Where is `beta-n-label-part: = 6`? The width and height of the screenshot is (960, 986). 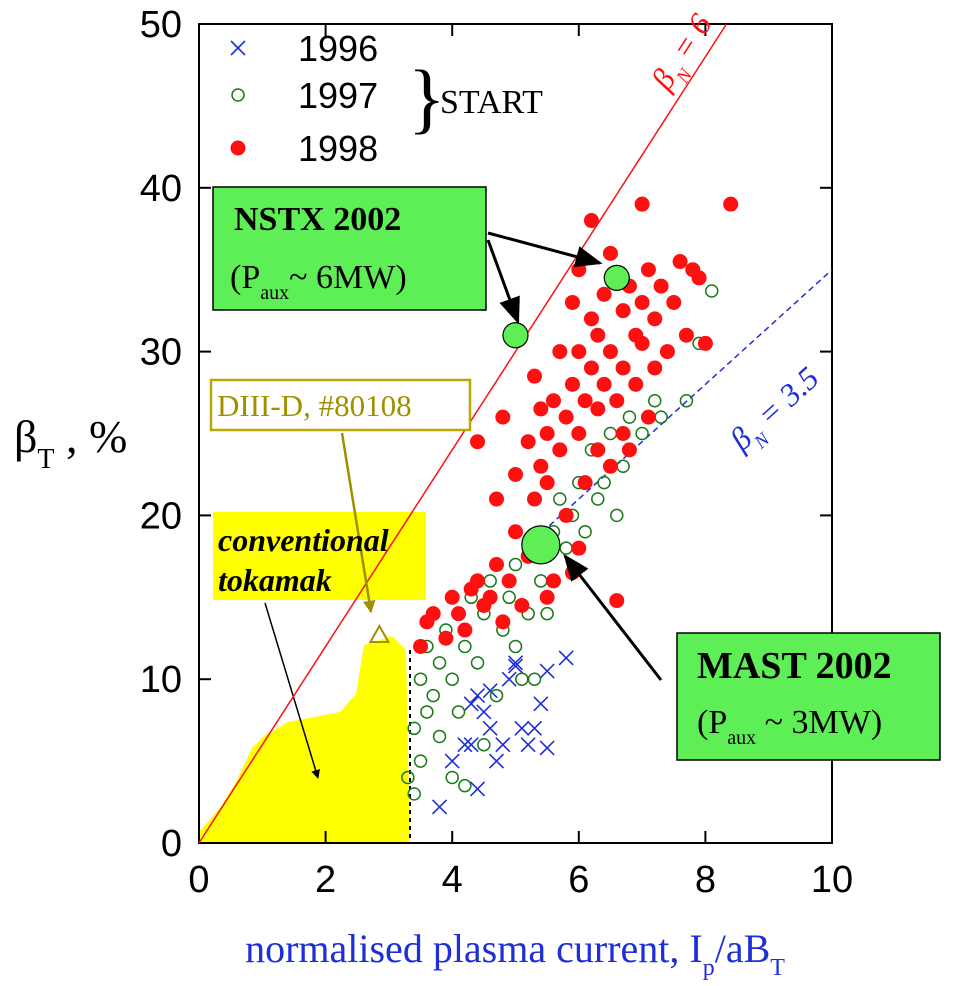 beta-n-label-part: = 6 is located at coordinates (688, 39).